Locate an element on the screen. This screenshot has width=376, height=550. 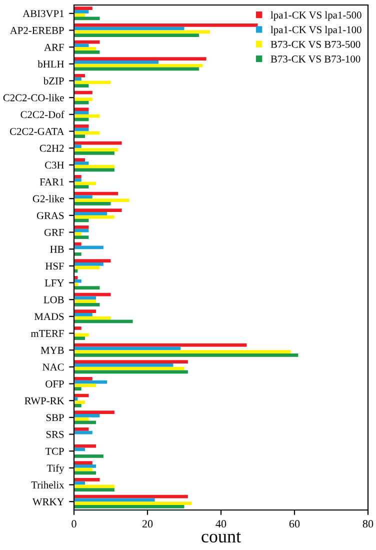
x-tick-label: 60 is located at coordinates (294, 524).